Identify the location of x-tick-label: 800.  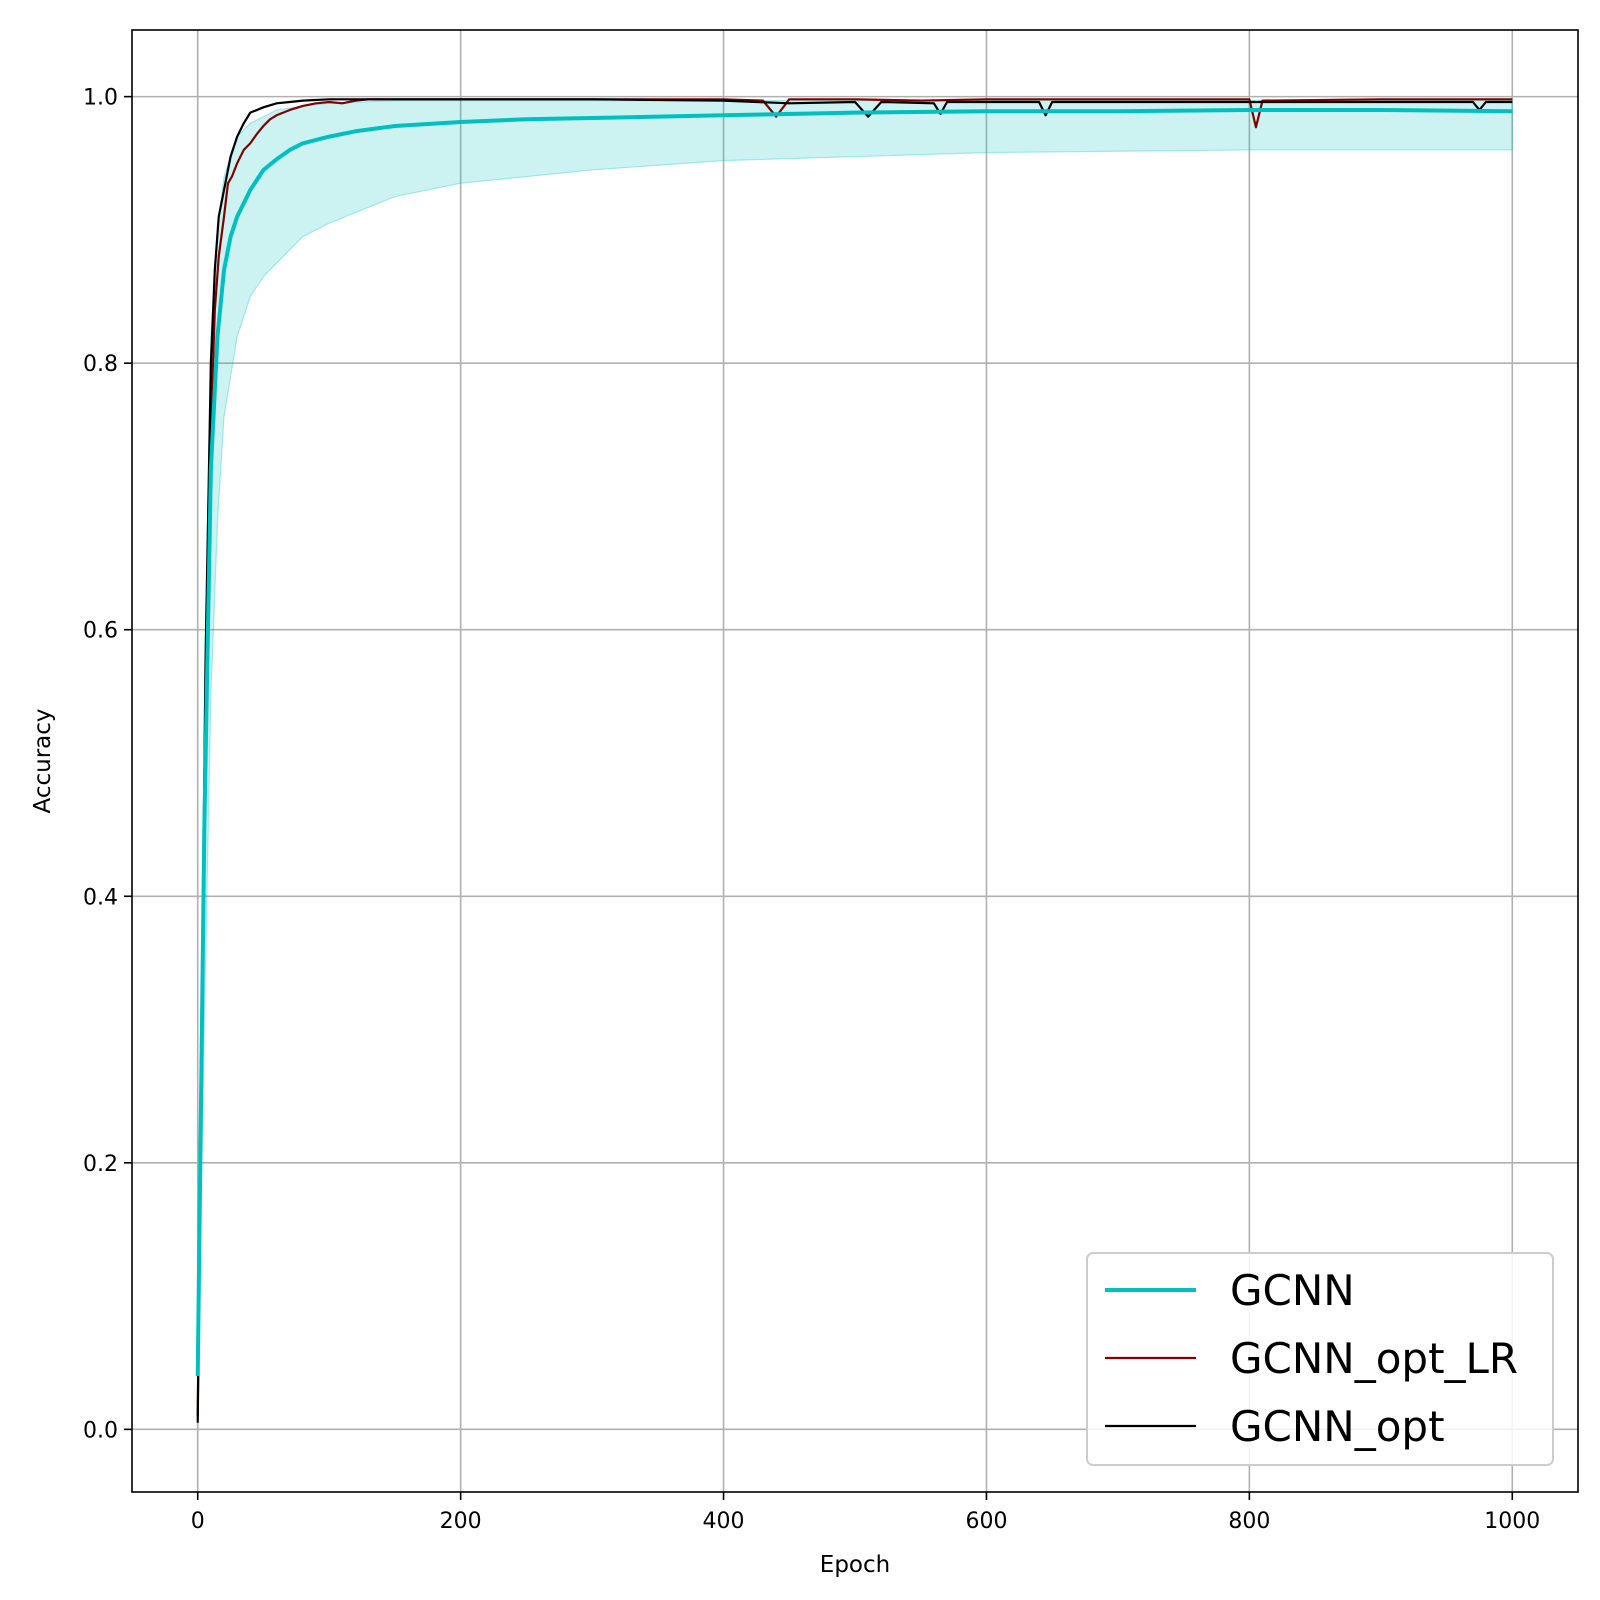
(1249, 1521).